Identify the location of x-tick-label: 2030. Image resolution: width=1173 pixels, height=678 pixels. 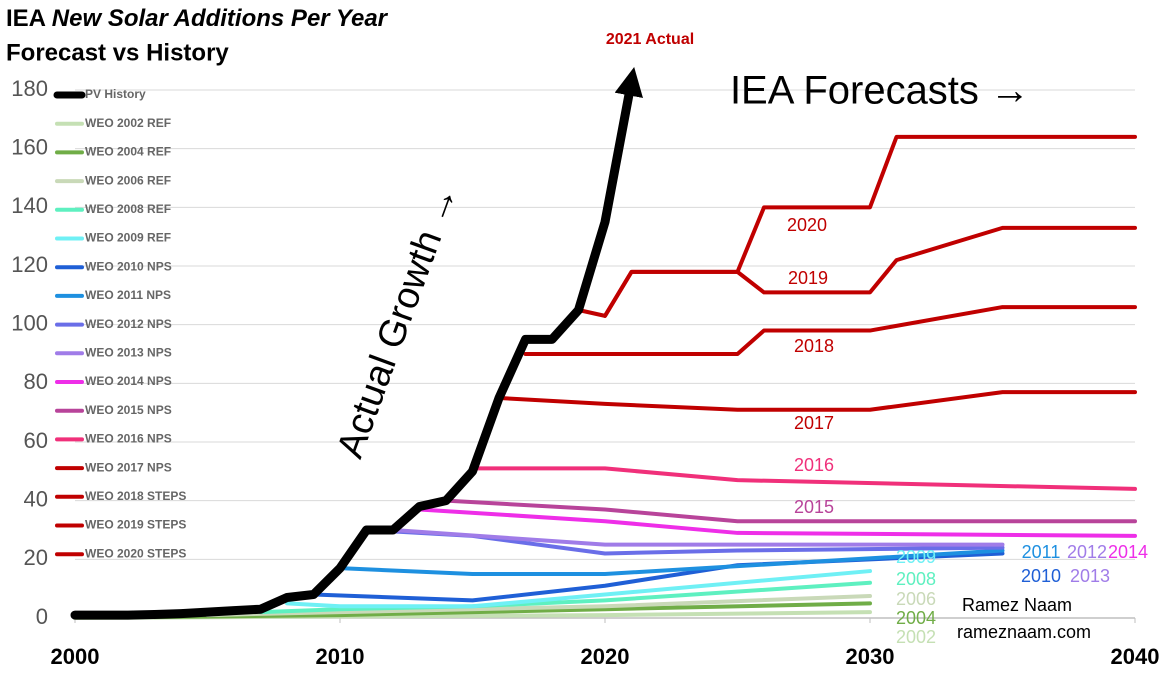
(870, 656).